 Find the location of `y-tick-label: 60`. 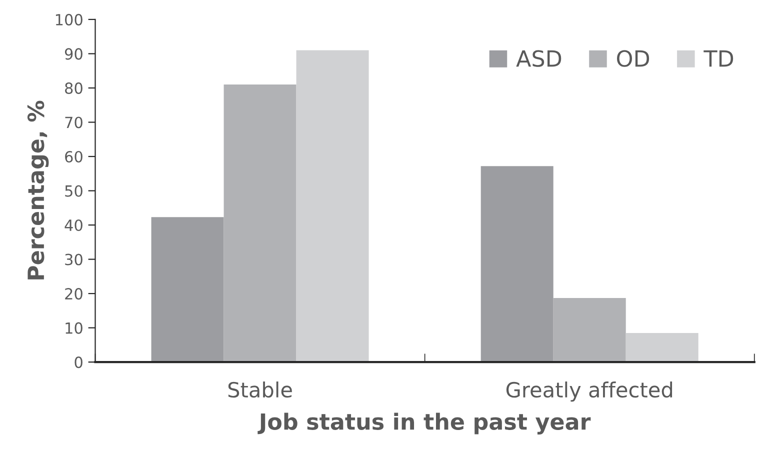

y-tick-label: 60 is located at coordinates (73, 156).